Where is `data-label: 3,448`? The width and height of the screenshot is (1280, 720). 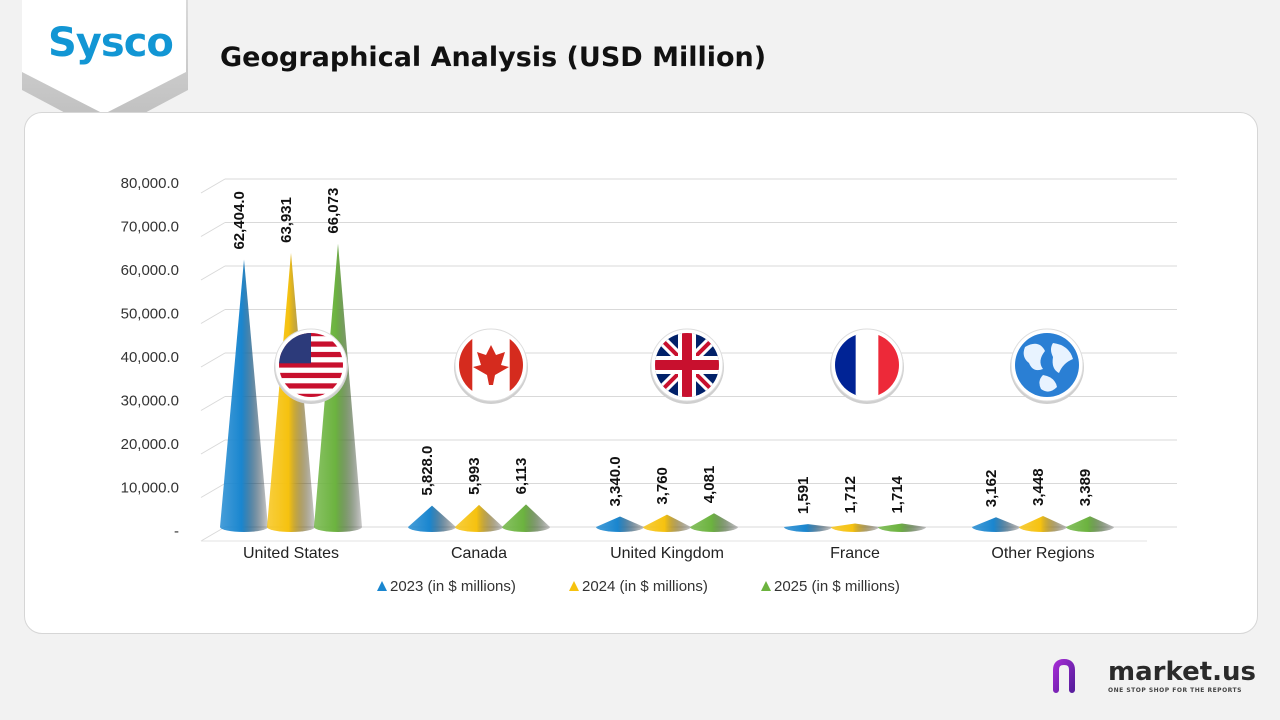 data-label: 3,448 is located at coordinates (1038, 487).